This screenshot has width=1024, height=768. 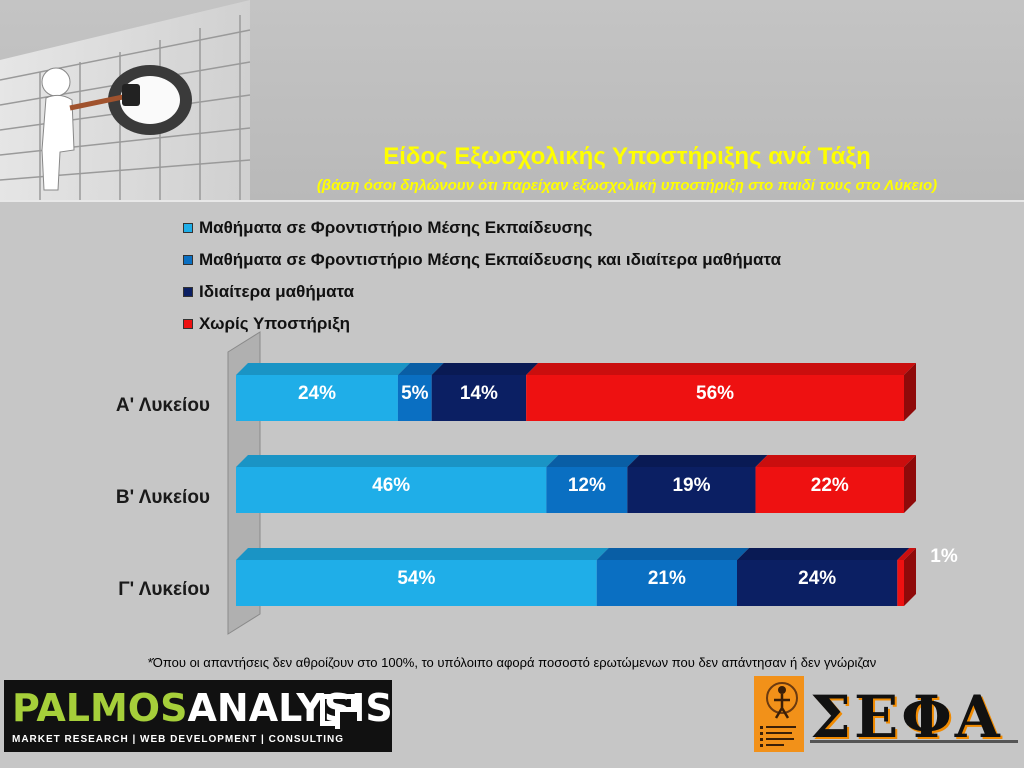 What do you see at coordinates (277, 291) in the screenshot?
I see `legend-label-private-lessons: Ιδιαίτερα μαθήματα` at bounding box center [277, 291].